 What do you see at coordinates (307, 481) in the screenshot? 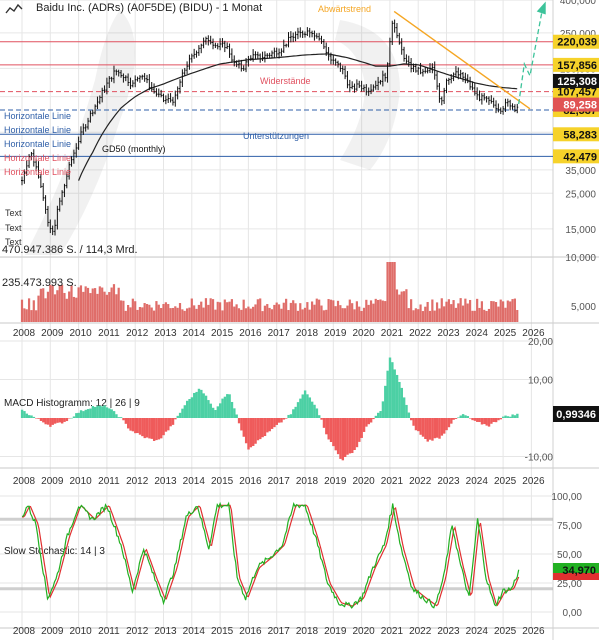
I see `x-tick-label: 2018` at bounding box center [307, 481].